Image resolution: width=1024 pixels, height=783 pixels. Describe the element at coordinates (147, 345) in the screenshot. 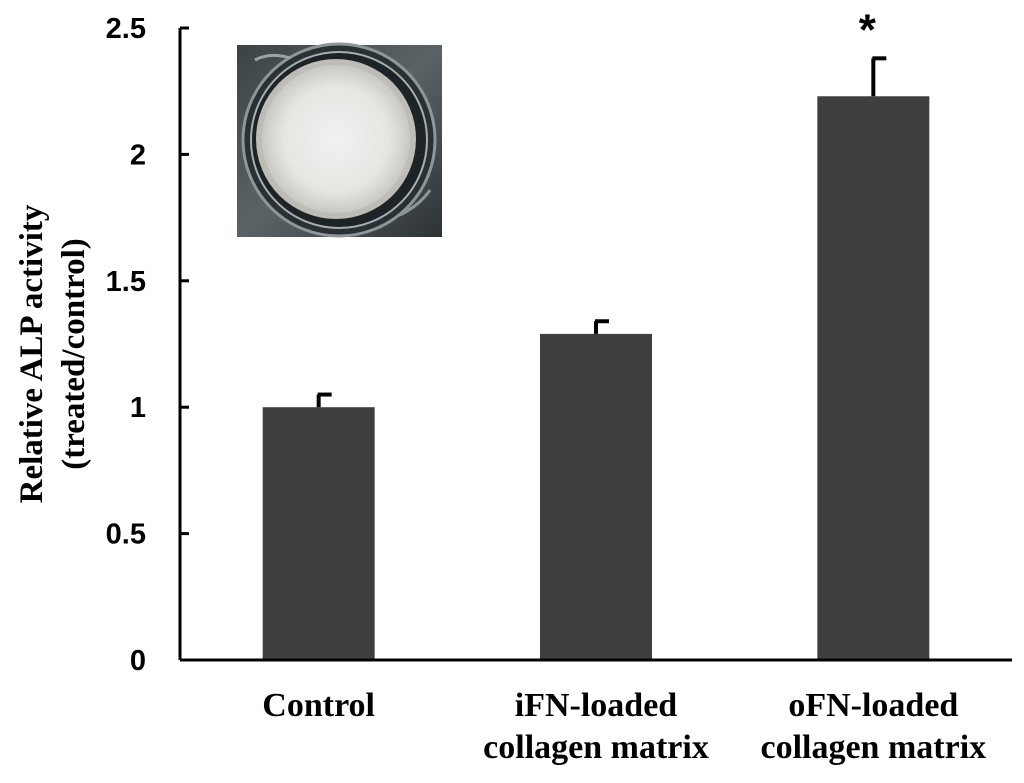

I see `y-axis-ticks: 0 0.5 1 1.5 2 2.5` at that location.